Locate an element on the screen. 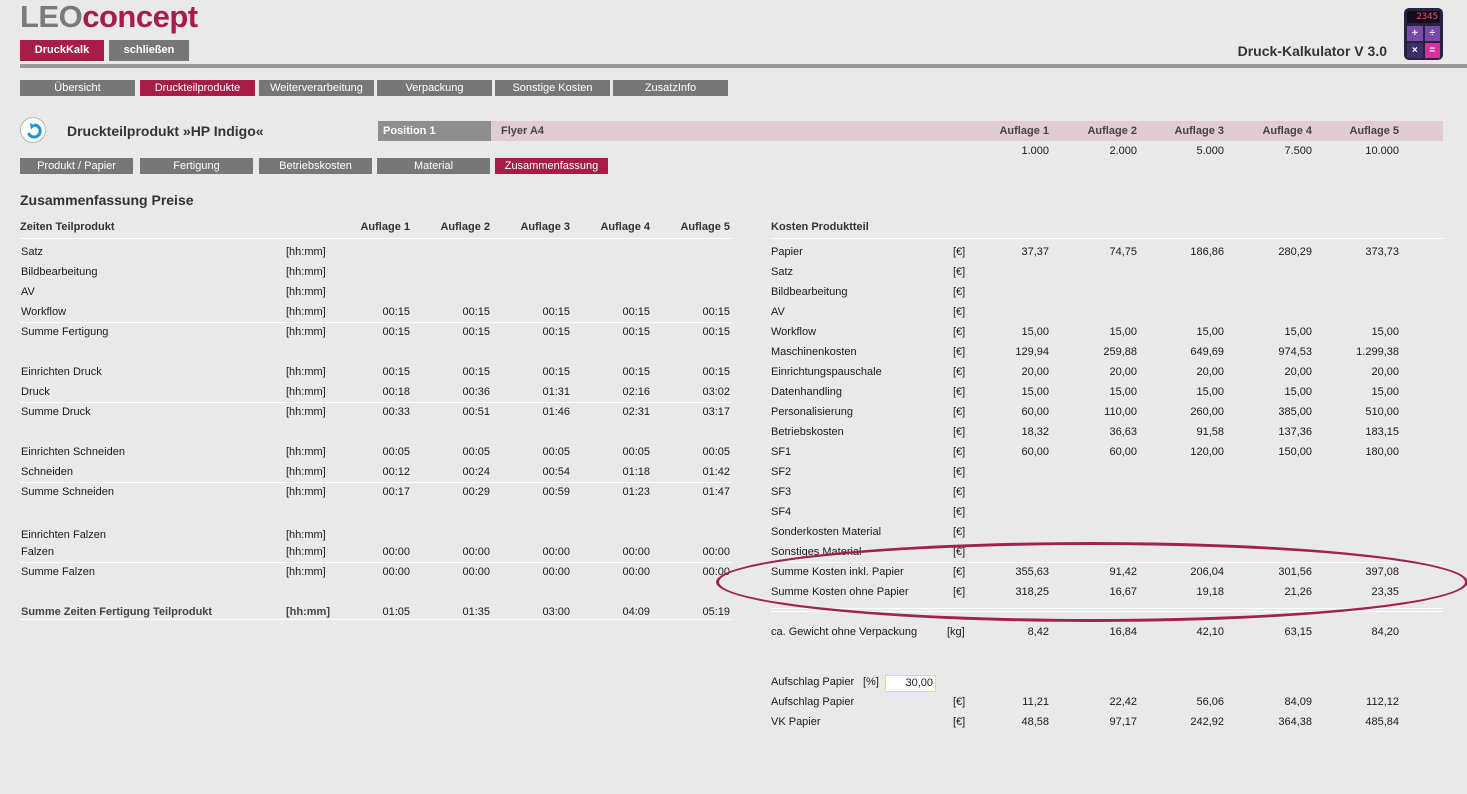  zeiten-column-header: Auflage 2 is located at coordinates (465, 227).